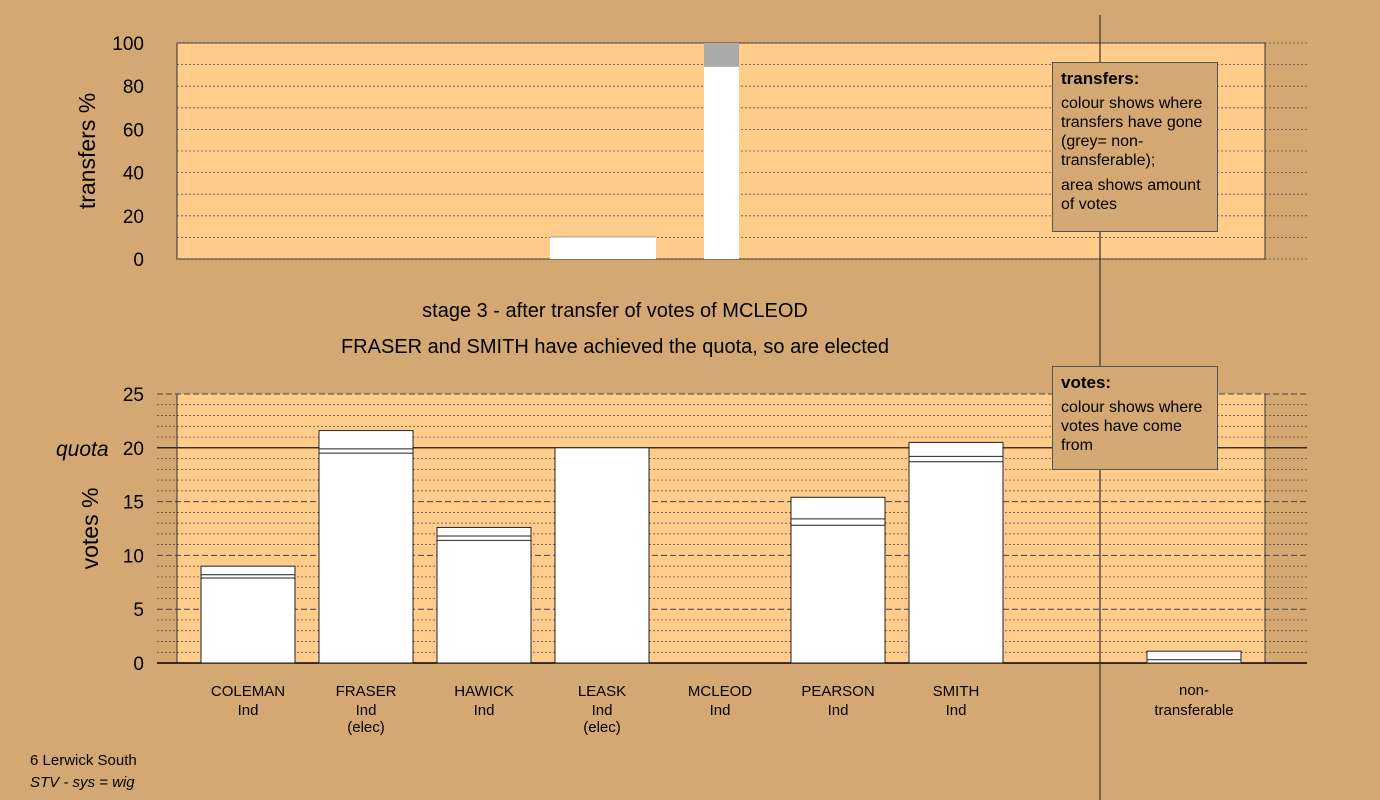 Image resolution: width=1380 pixels, height=800 pixels. I want to click on ward-label: 6 Lerwick South, so click(83, 760).